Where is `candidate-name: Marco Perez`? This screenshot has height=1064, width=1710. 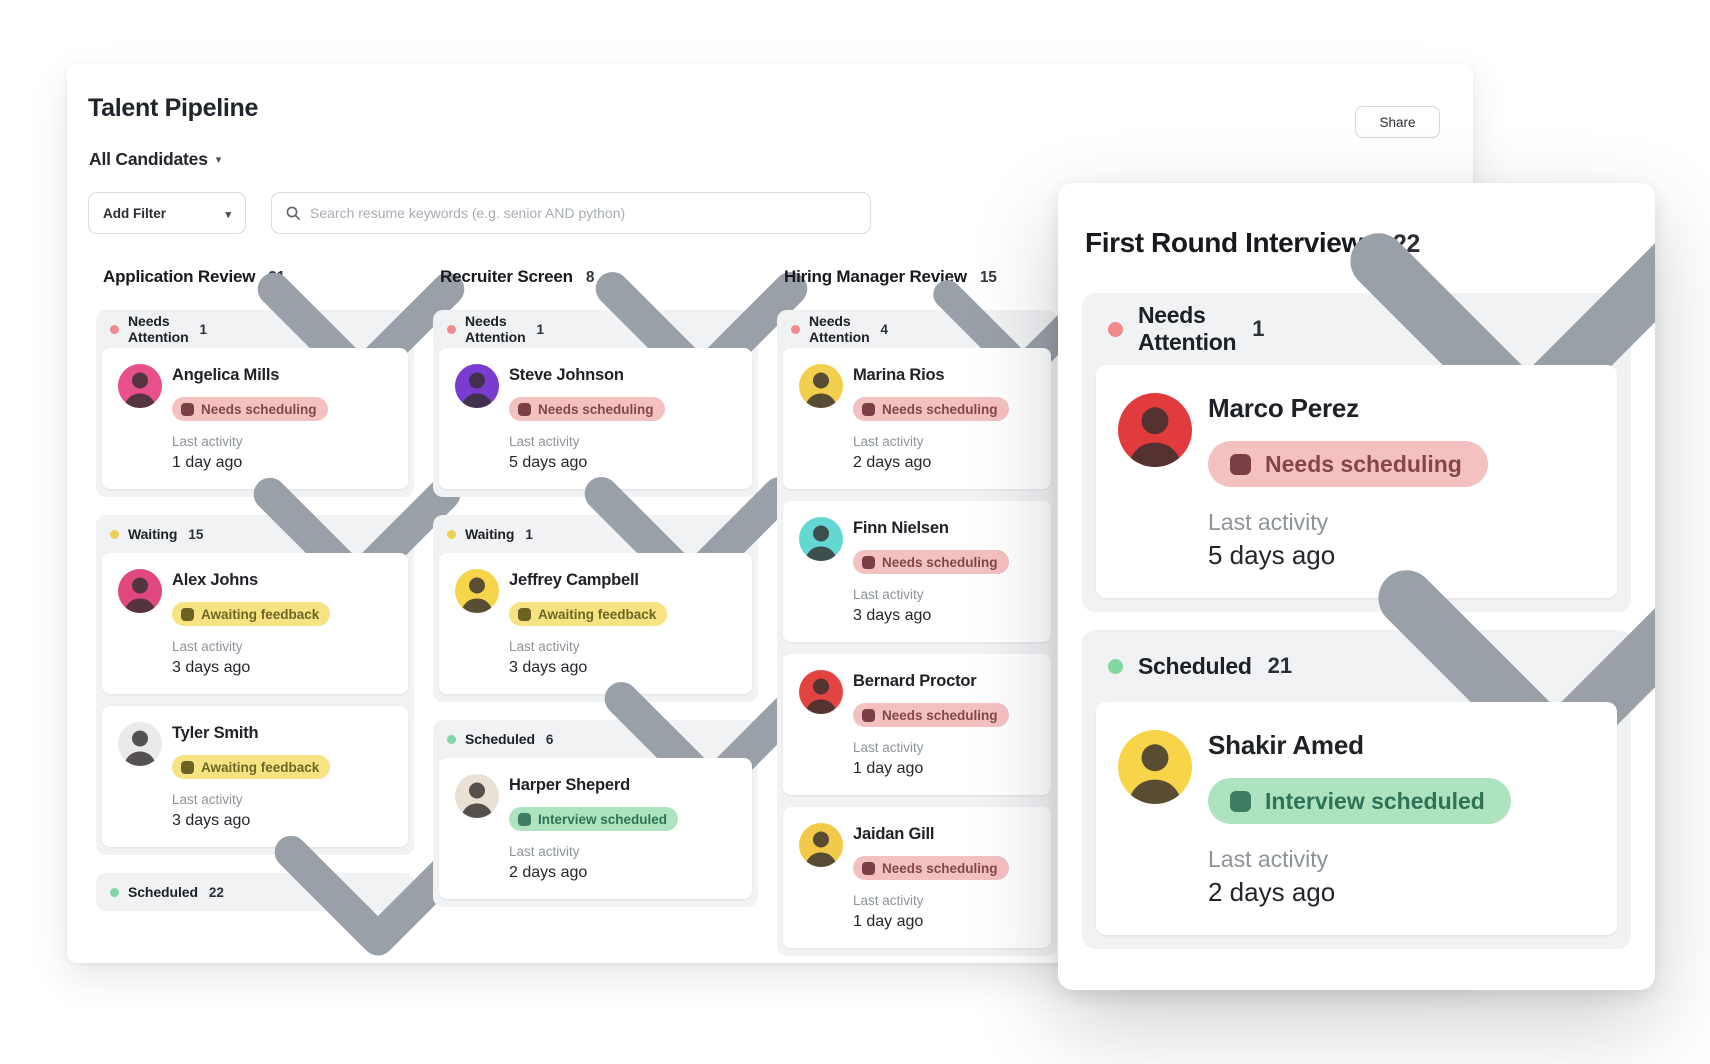 candidate-name: Marco Perez is located at coordinates (1283, 408).